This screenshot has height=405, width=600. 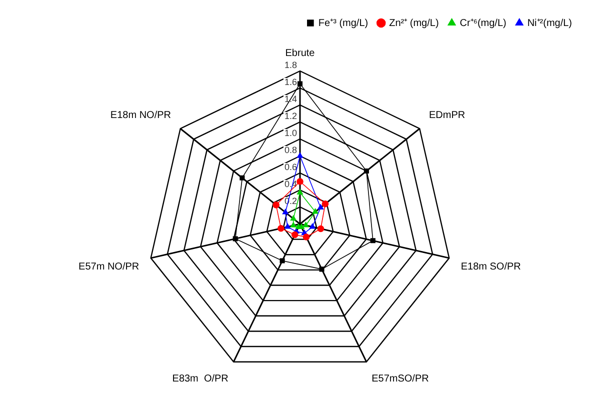 What do you see at coordinates (483, 23) in the screenshot?
I see `legend-label: Cr⁺⁶(mg/L)` at bounding box center [483, 23].